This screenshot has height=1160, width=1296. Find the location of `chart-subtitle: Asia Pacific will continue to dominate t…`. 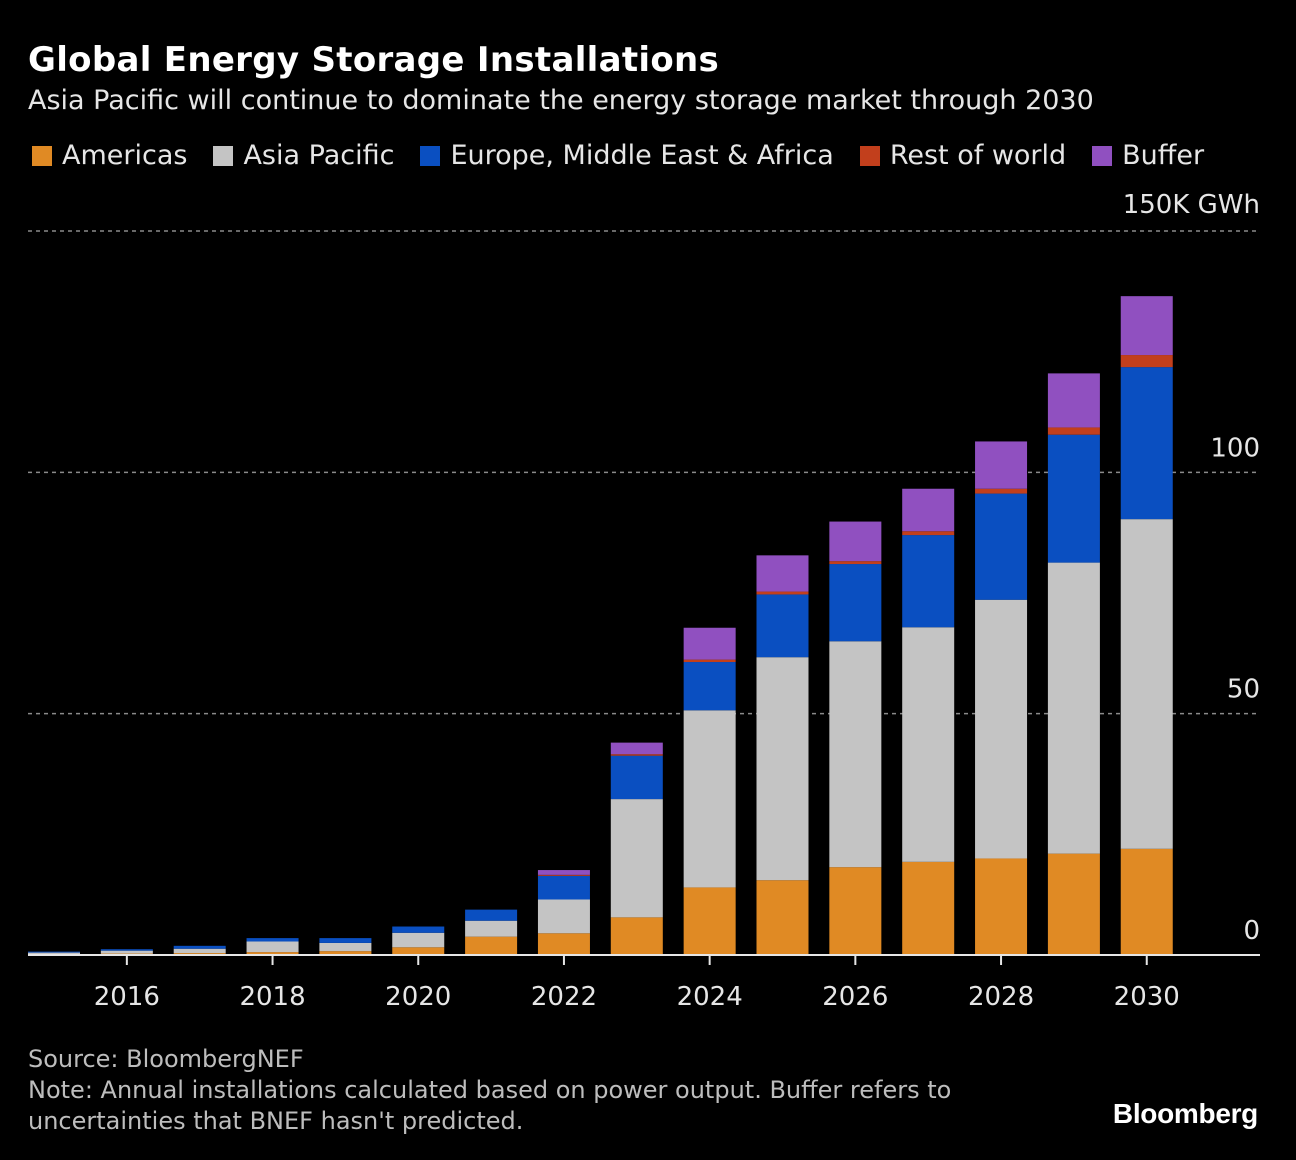

chart-subtitle: Asia Pacific will continue to dominate t… is located at coordinates (561, 100).